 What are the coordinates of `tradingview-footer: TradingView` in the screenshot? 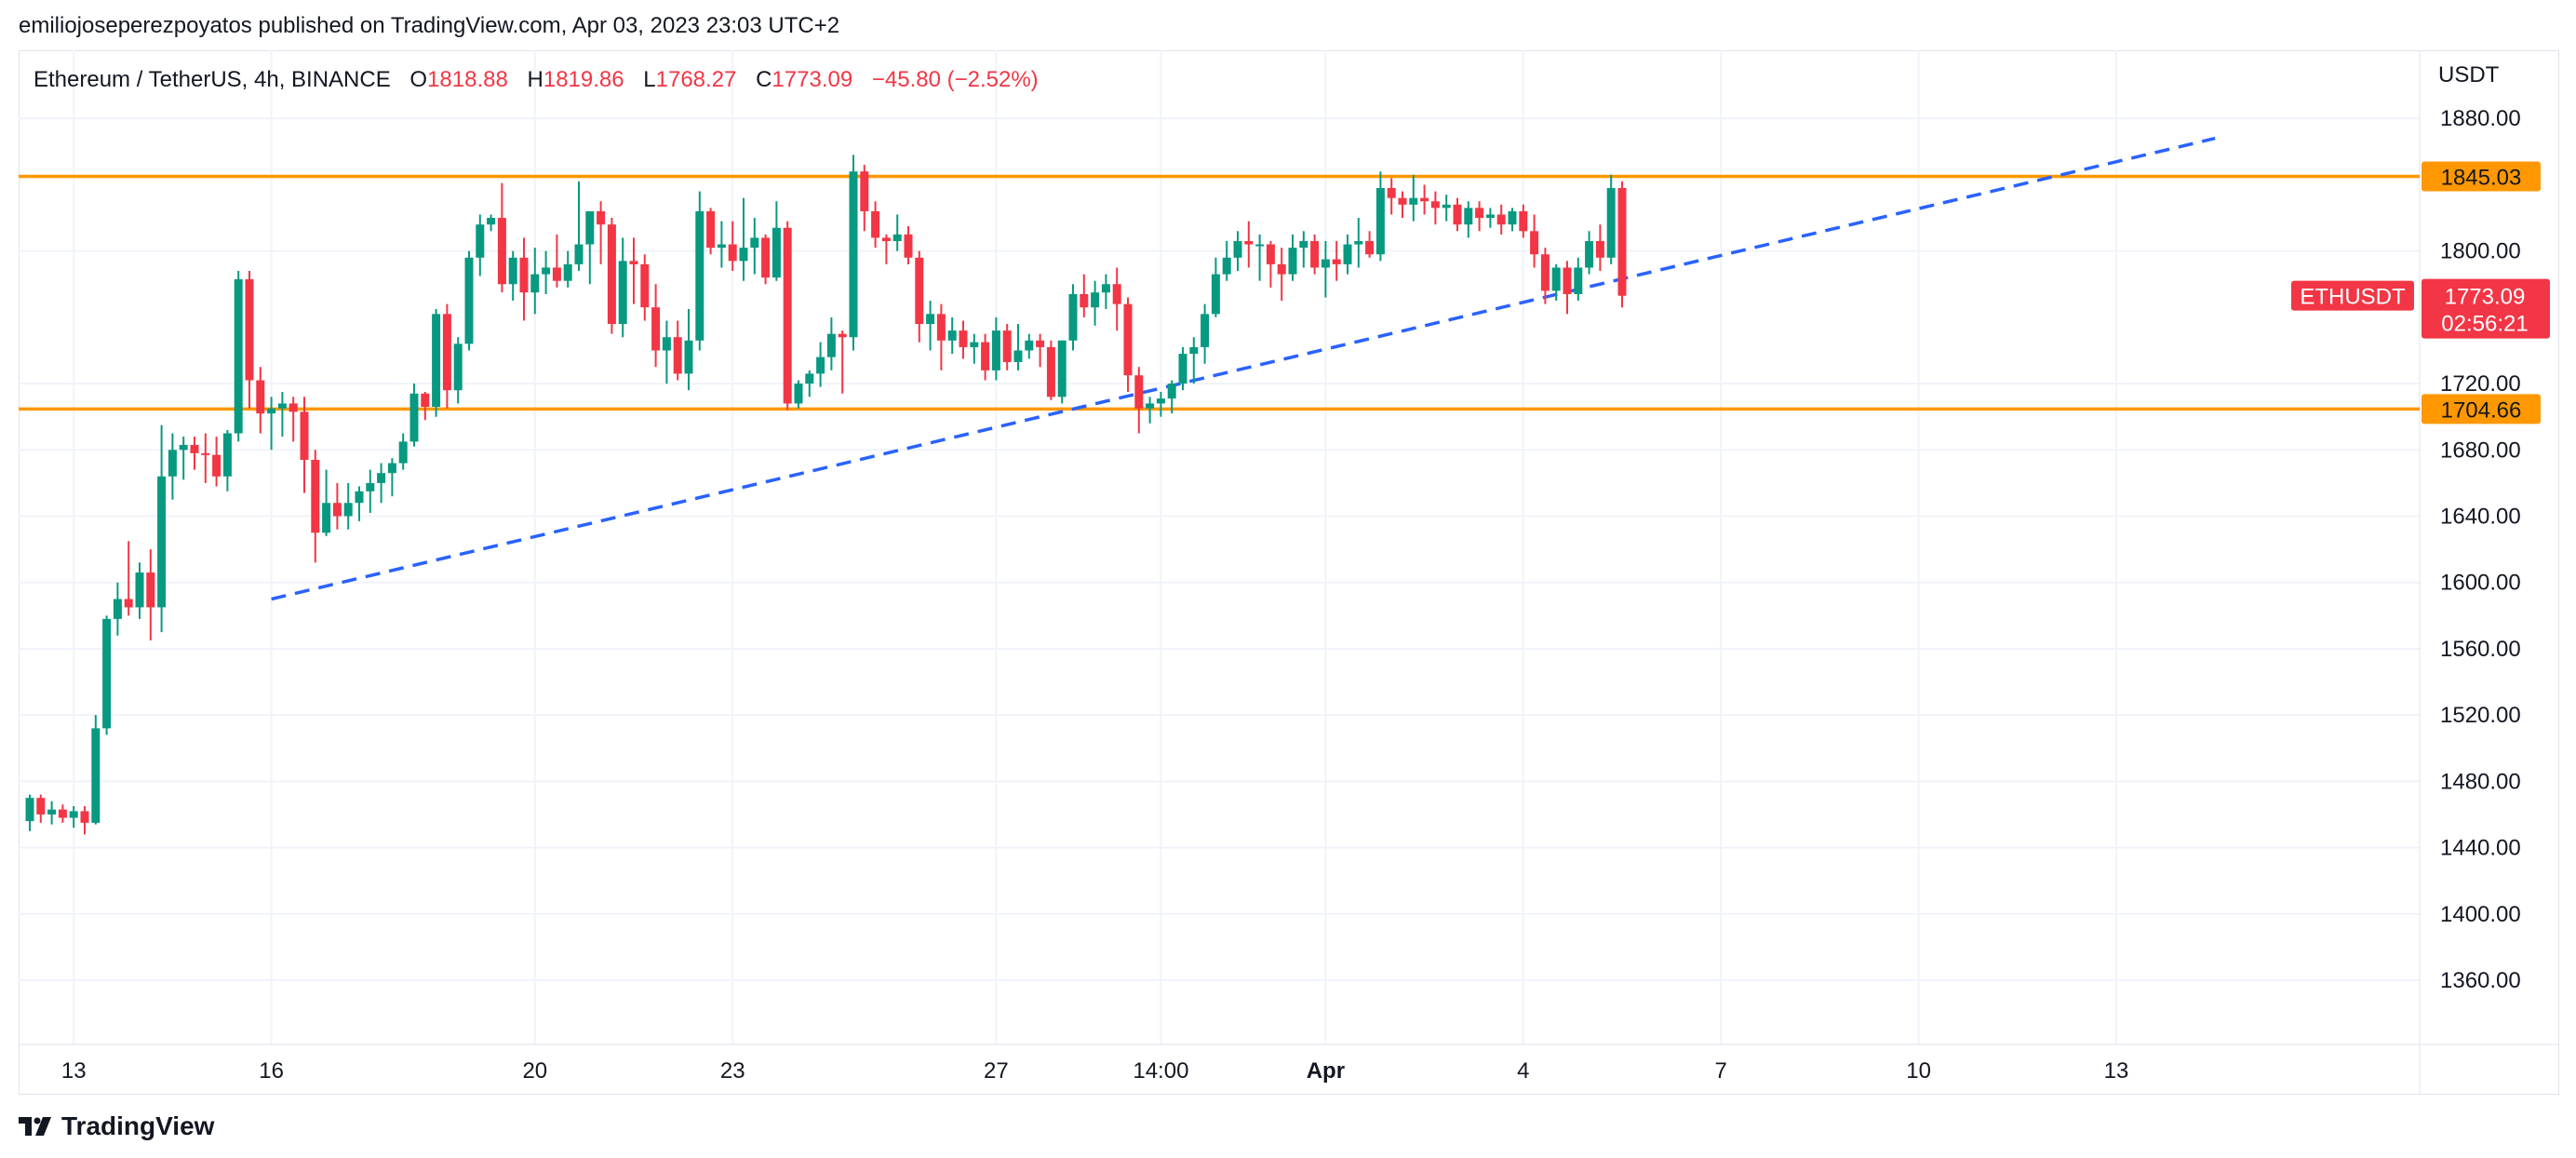 It's located at (116, 1126).